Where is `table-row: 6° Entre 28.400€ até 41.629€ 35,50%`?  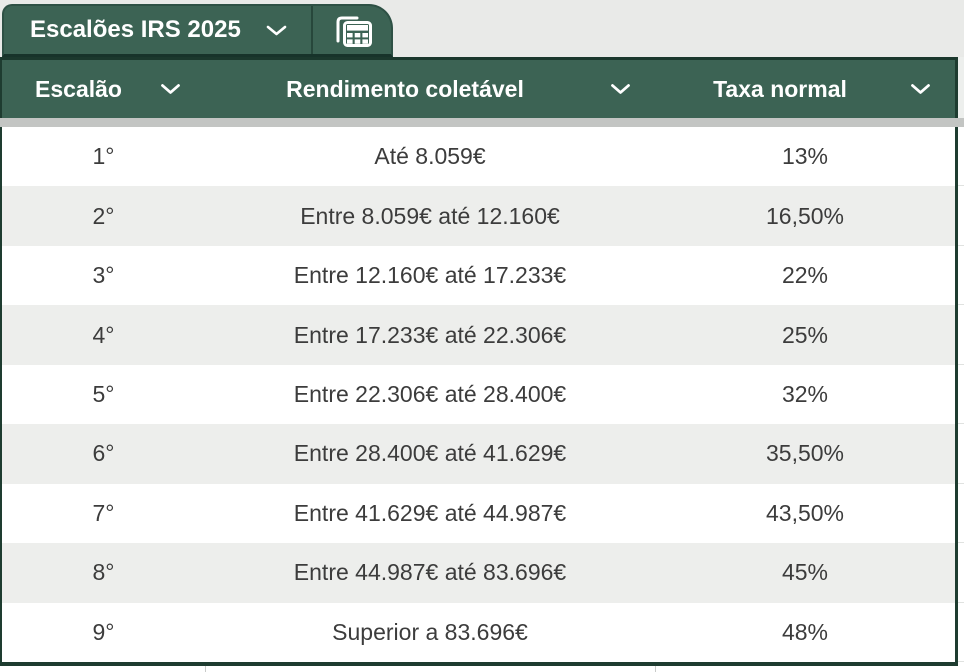
table-row: 6° Entre 28.400€ até 41.629€ 35,50% is located at coordinates (478, 454).